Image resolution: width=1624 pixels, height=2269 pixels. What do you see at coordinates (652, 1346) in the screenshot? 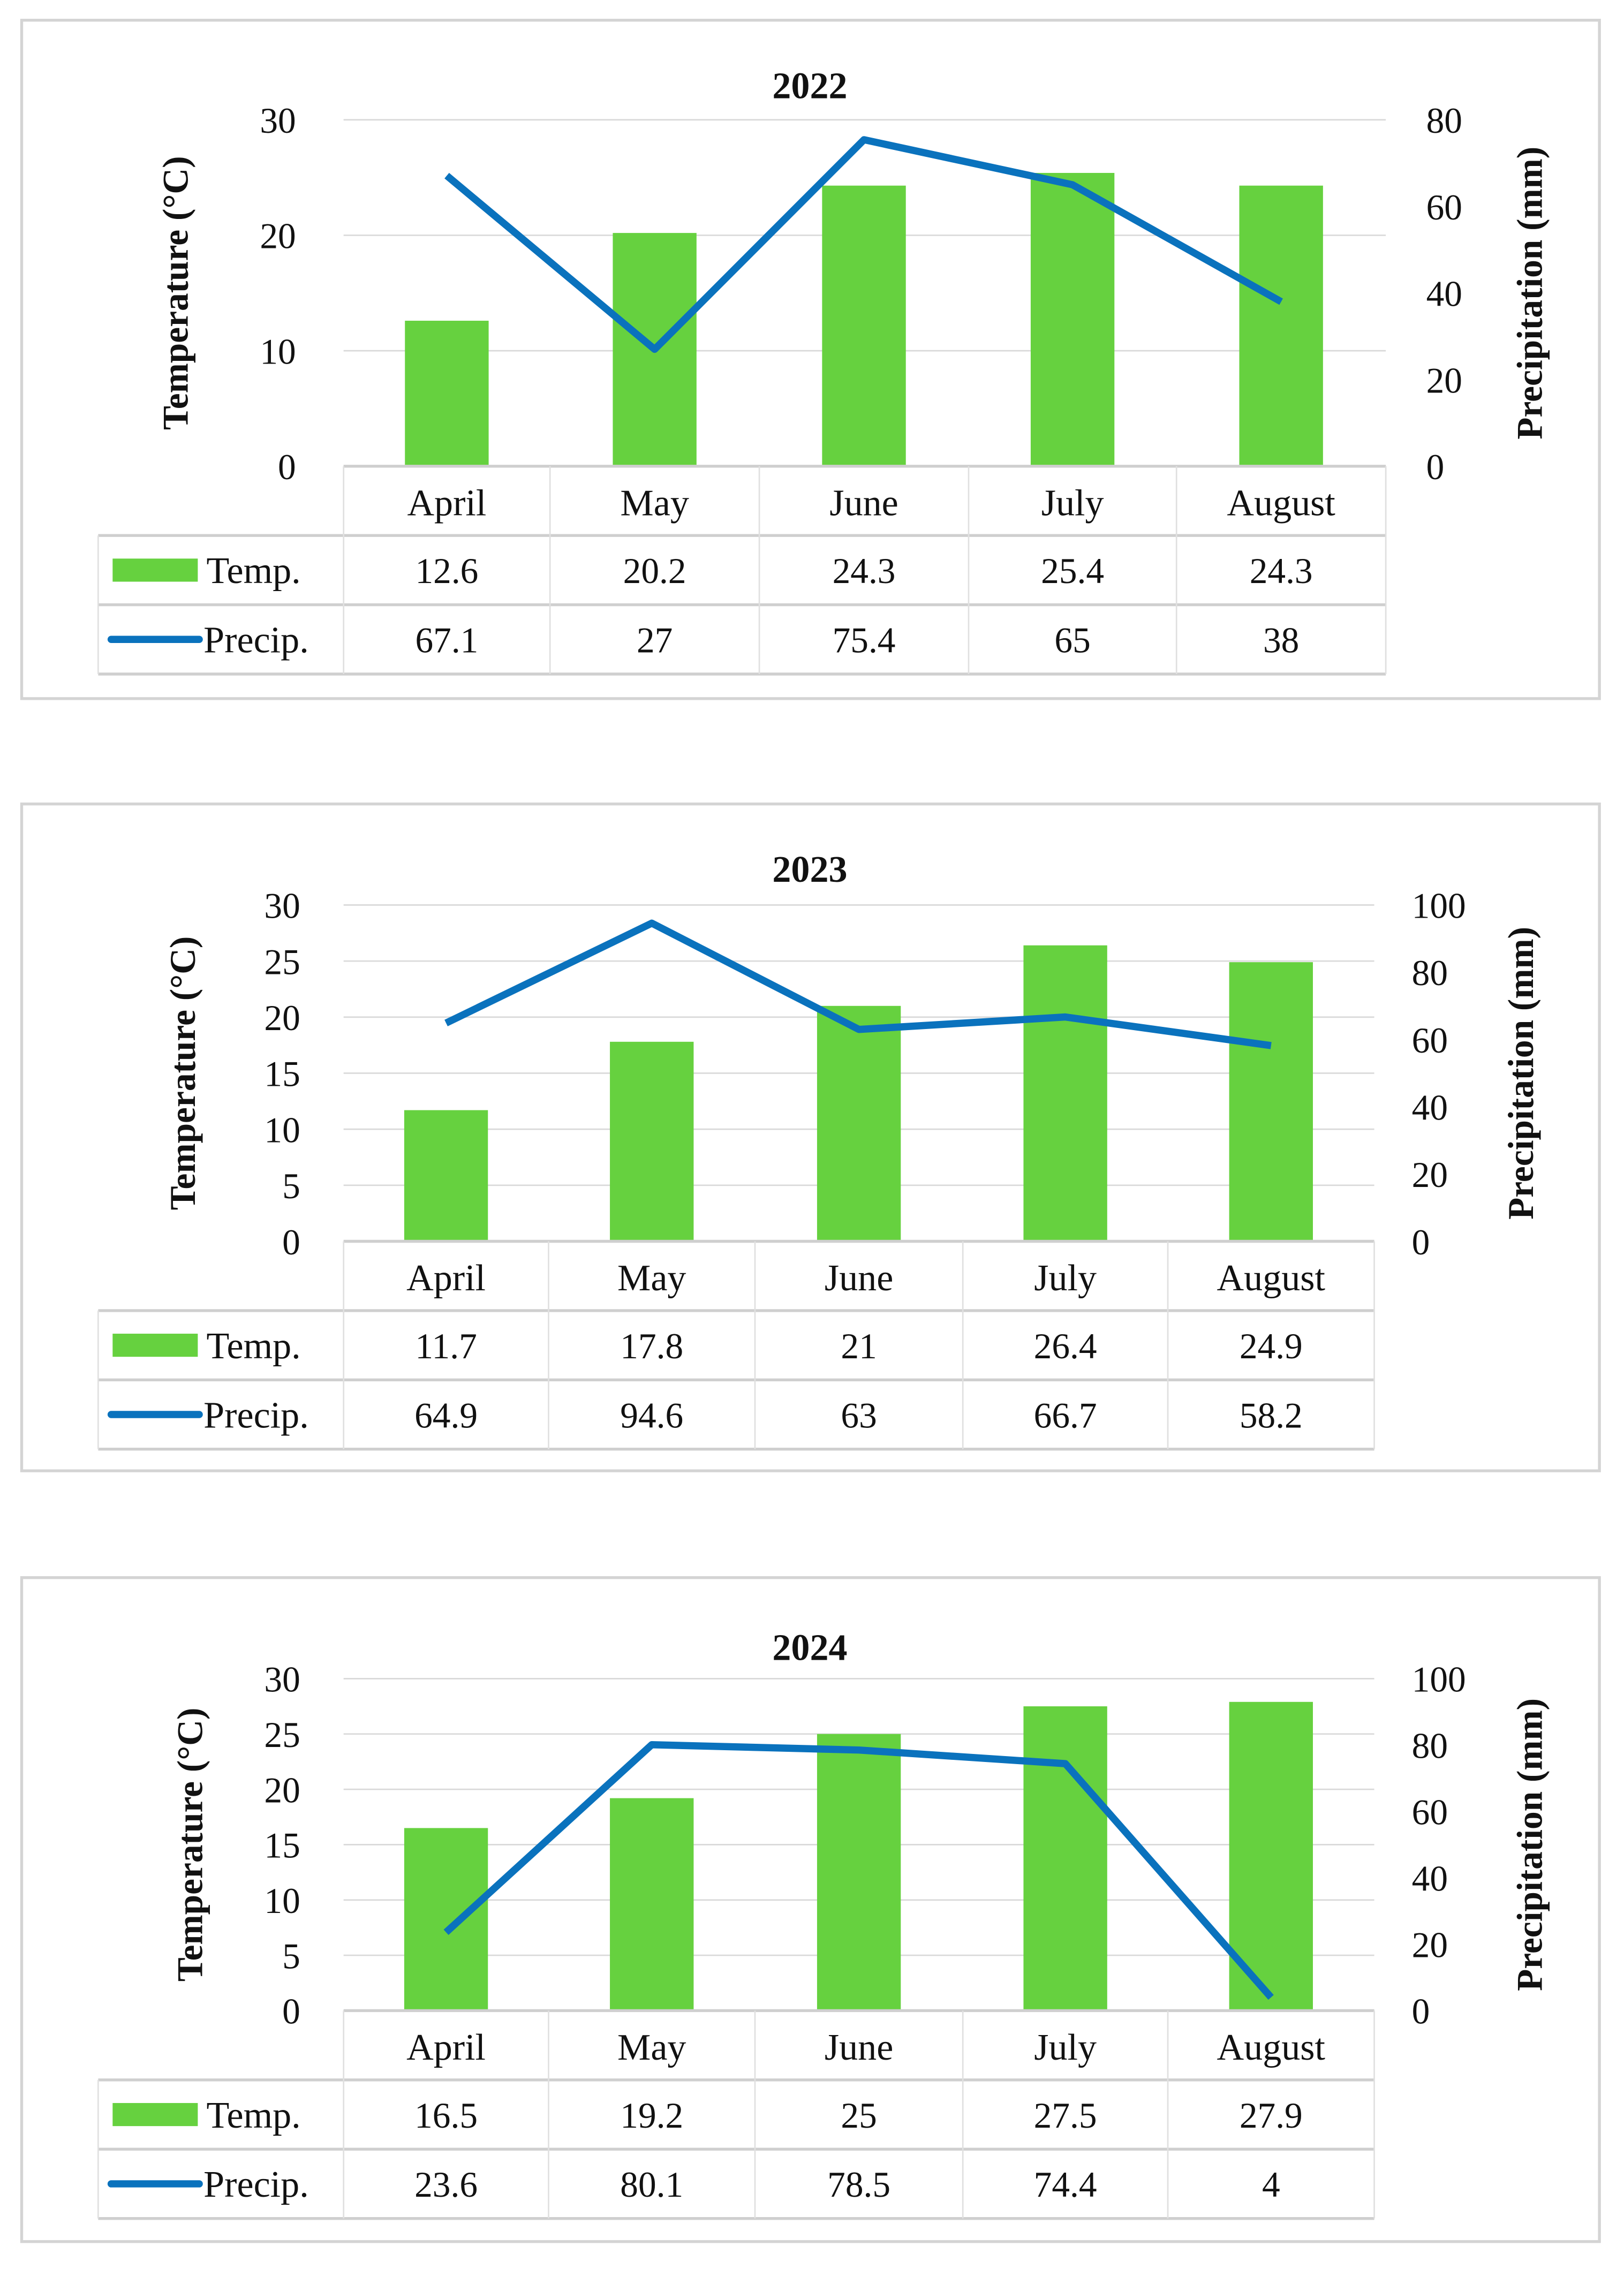
I see `table-cell-temp: 17.8` at bounding box center [652, 1346].